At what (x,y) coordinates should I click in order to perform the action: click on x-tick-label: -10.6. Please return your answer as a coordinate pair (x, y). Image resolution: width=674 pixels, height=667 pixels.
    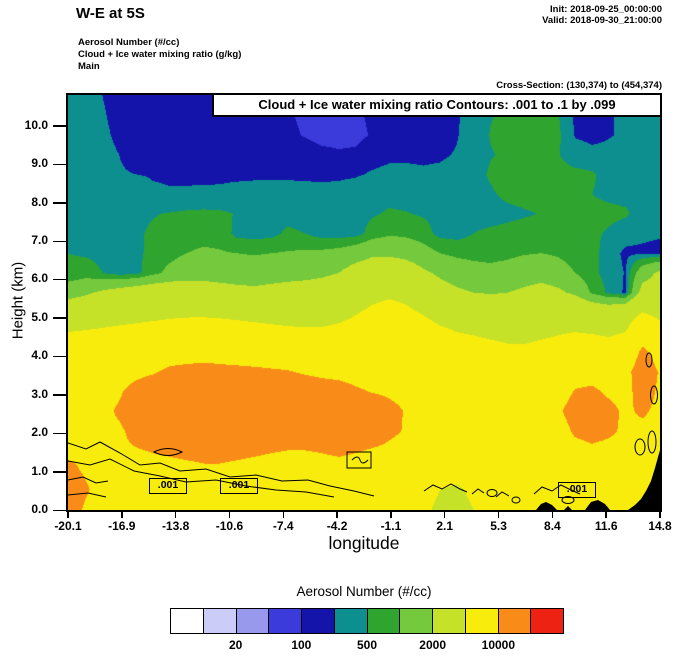
    Looking at the image, I should click on (229, 526).